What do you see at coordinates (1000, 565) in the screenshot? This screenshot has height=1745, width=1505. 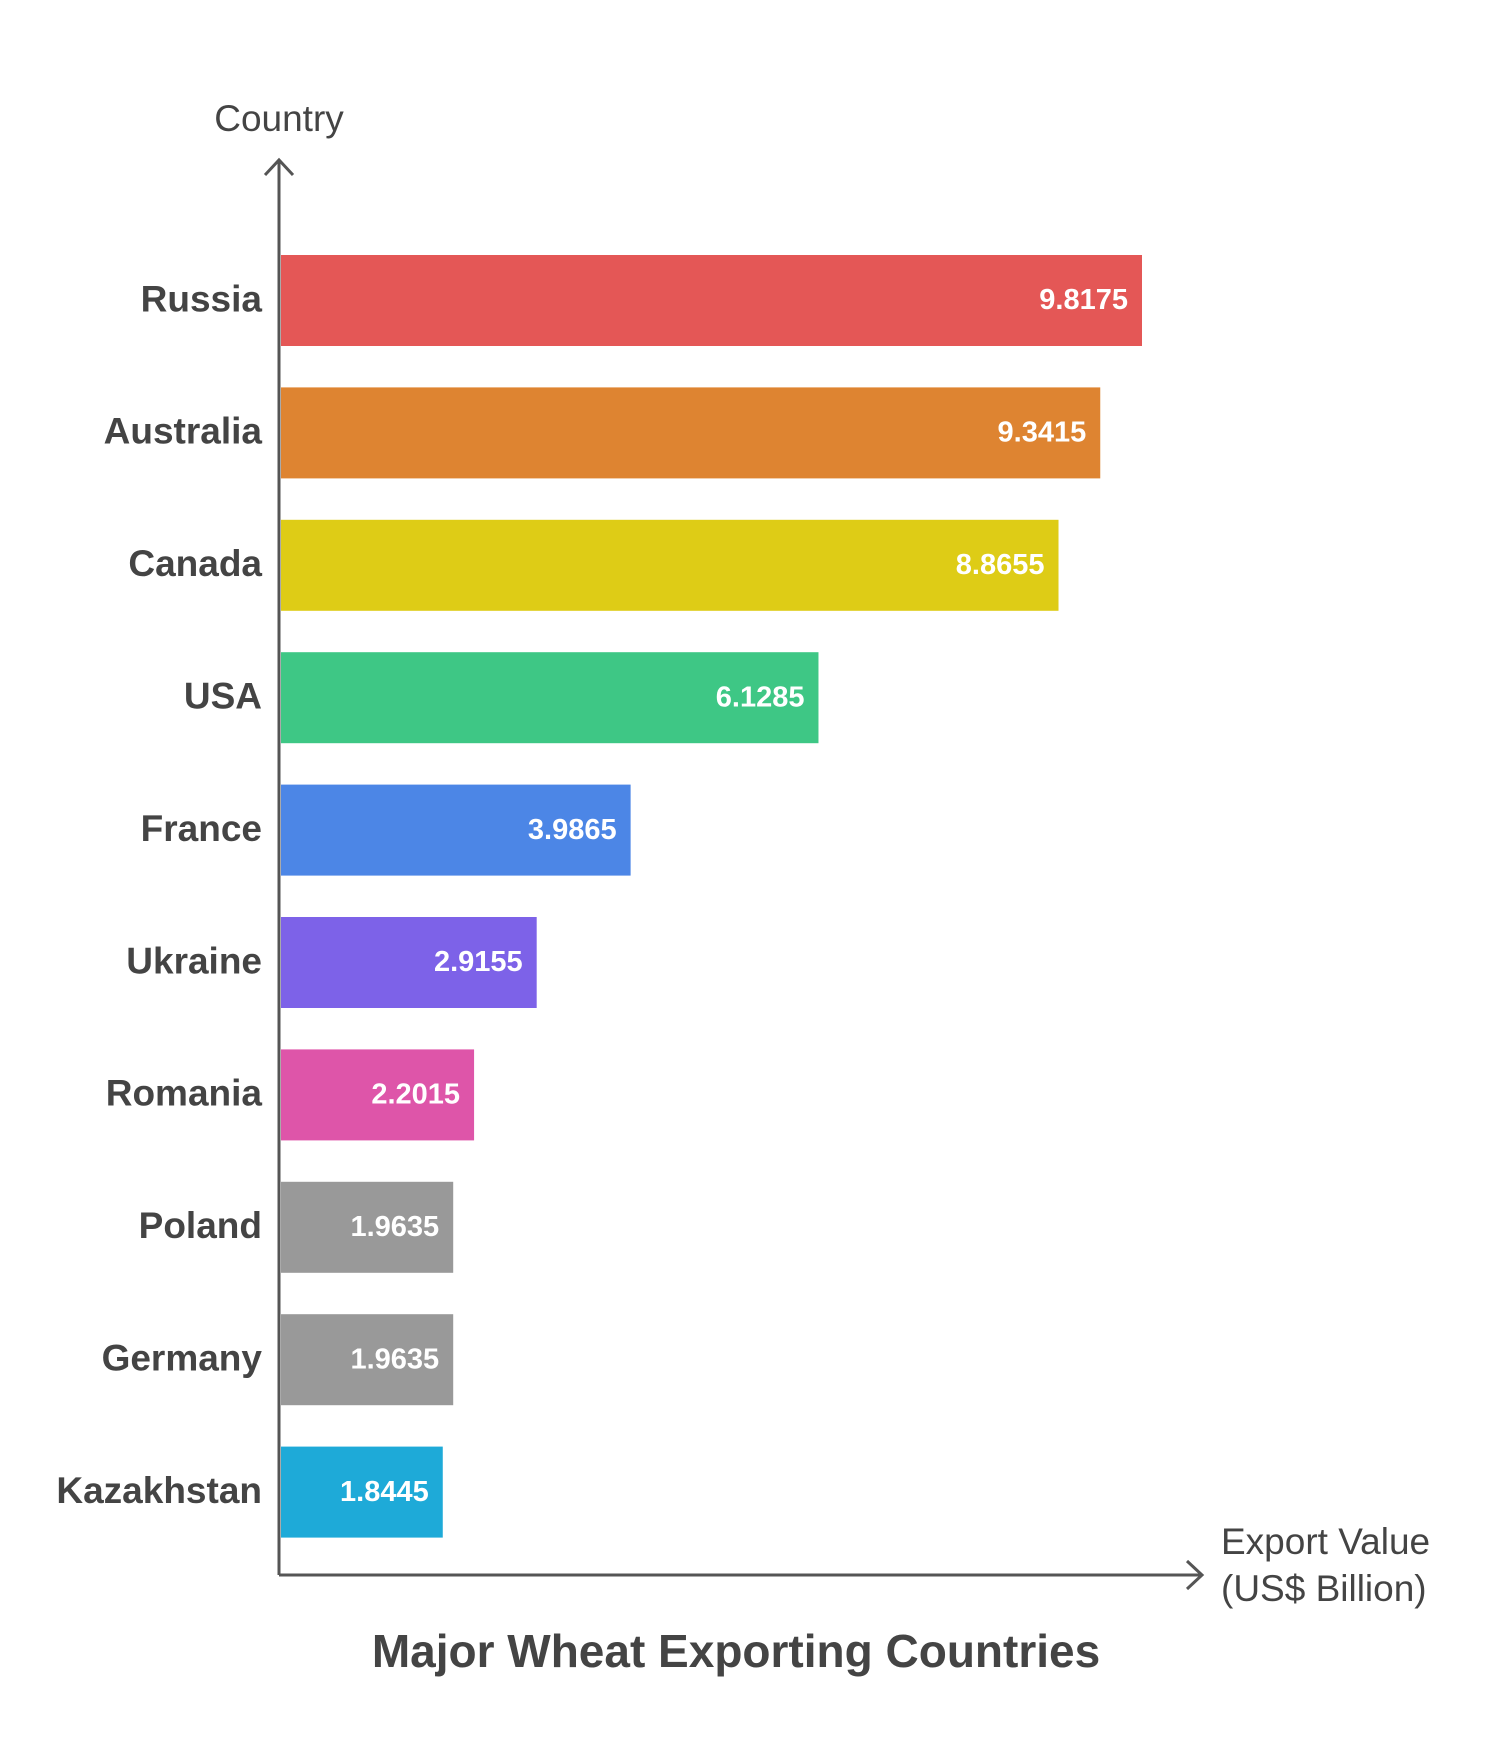 I see `value-label: 8.8655` at bounding box center [1000, 565].